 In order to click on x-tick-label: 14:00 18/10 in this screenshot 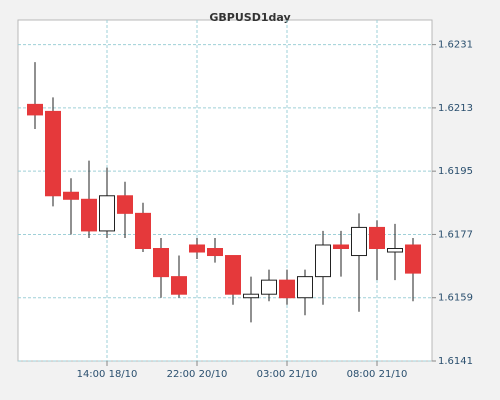, I will do `click(107, 374)`.